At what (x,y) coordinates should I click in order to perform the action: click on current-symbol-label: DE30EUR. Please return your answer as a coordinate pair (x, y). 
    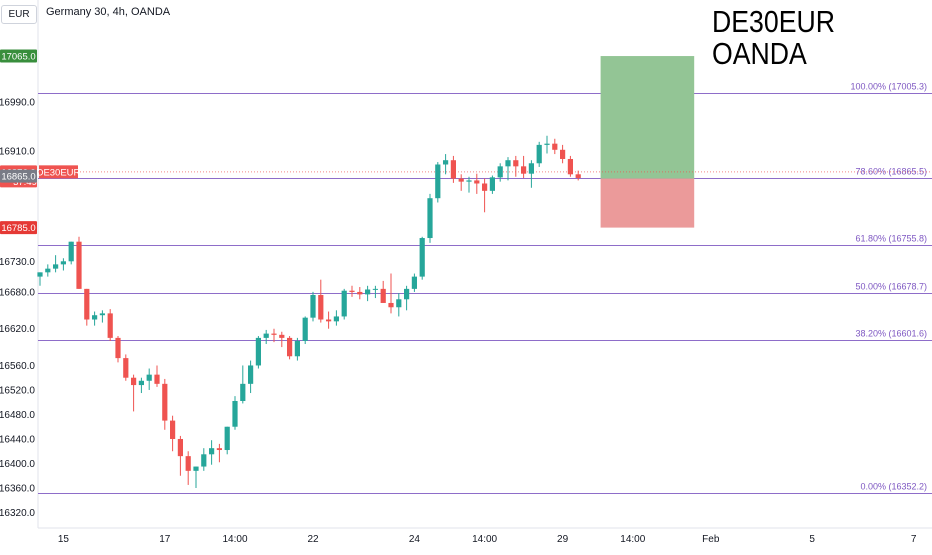
    Looking at the image, I should click on (59, 172).